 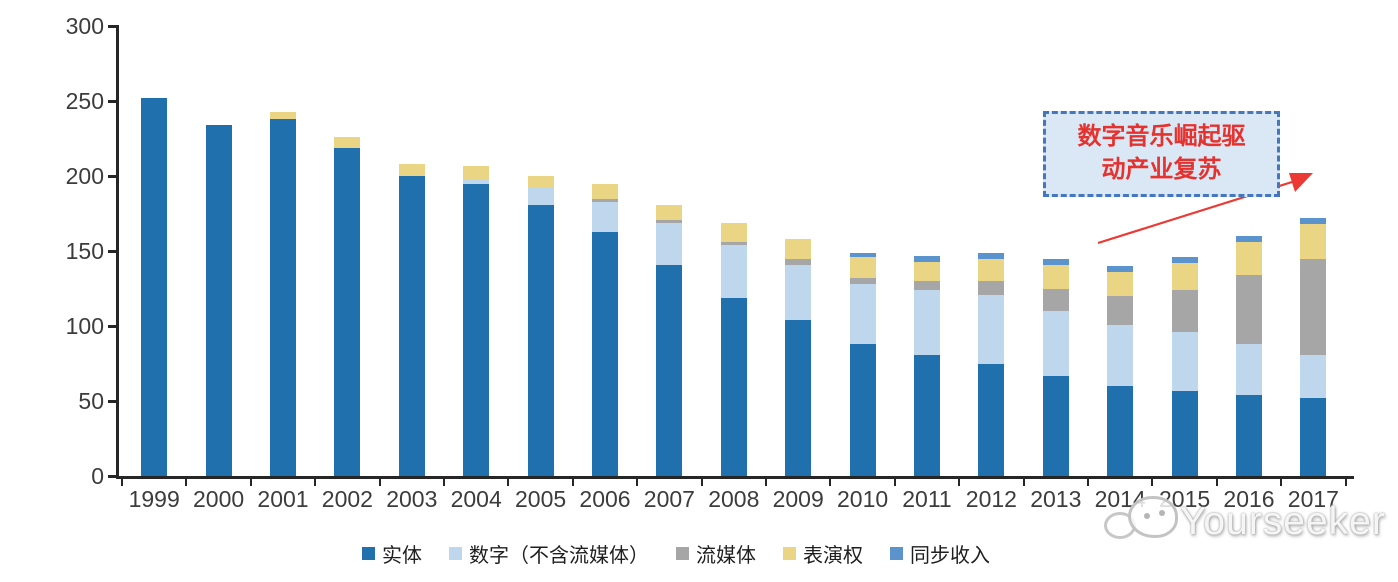 What do you see at coordinates (84, 26) in the screenshot?
I see `y-axis-tick-label: 300` at bounding box center [84, 26].